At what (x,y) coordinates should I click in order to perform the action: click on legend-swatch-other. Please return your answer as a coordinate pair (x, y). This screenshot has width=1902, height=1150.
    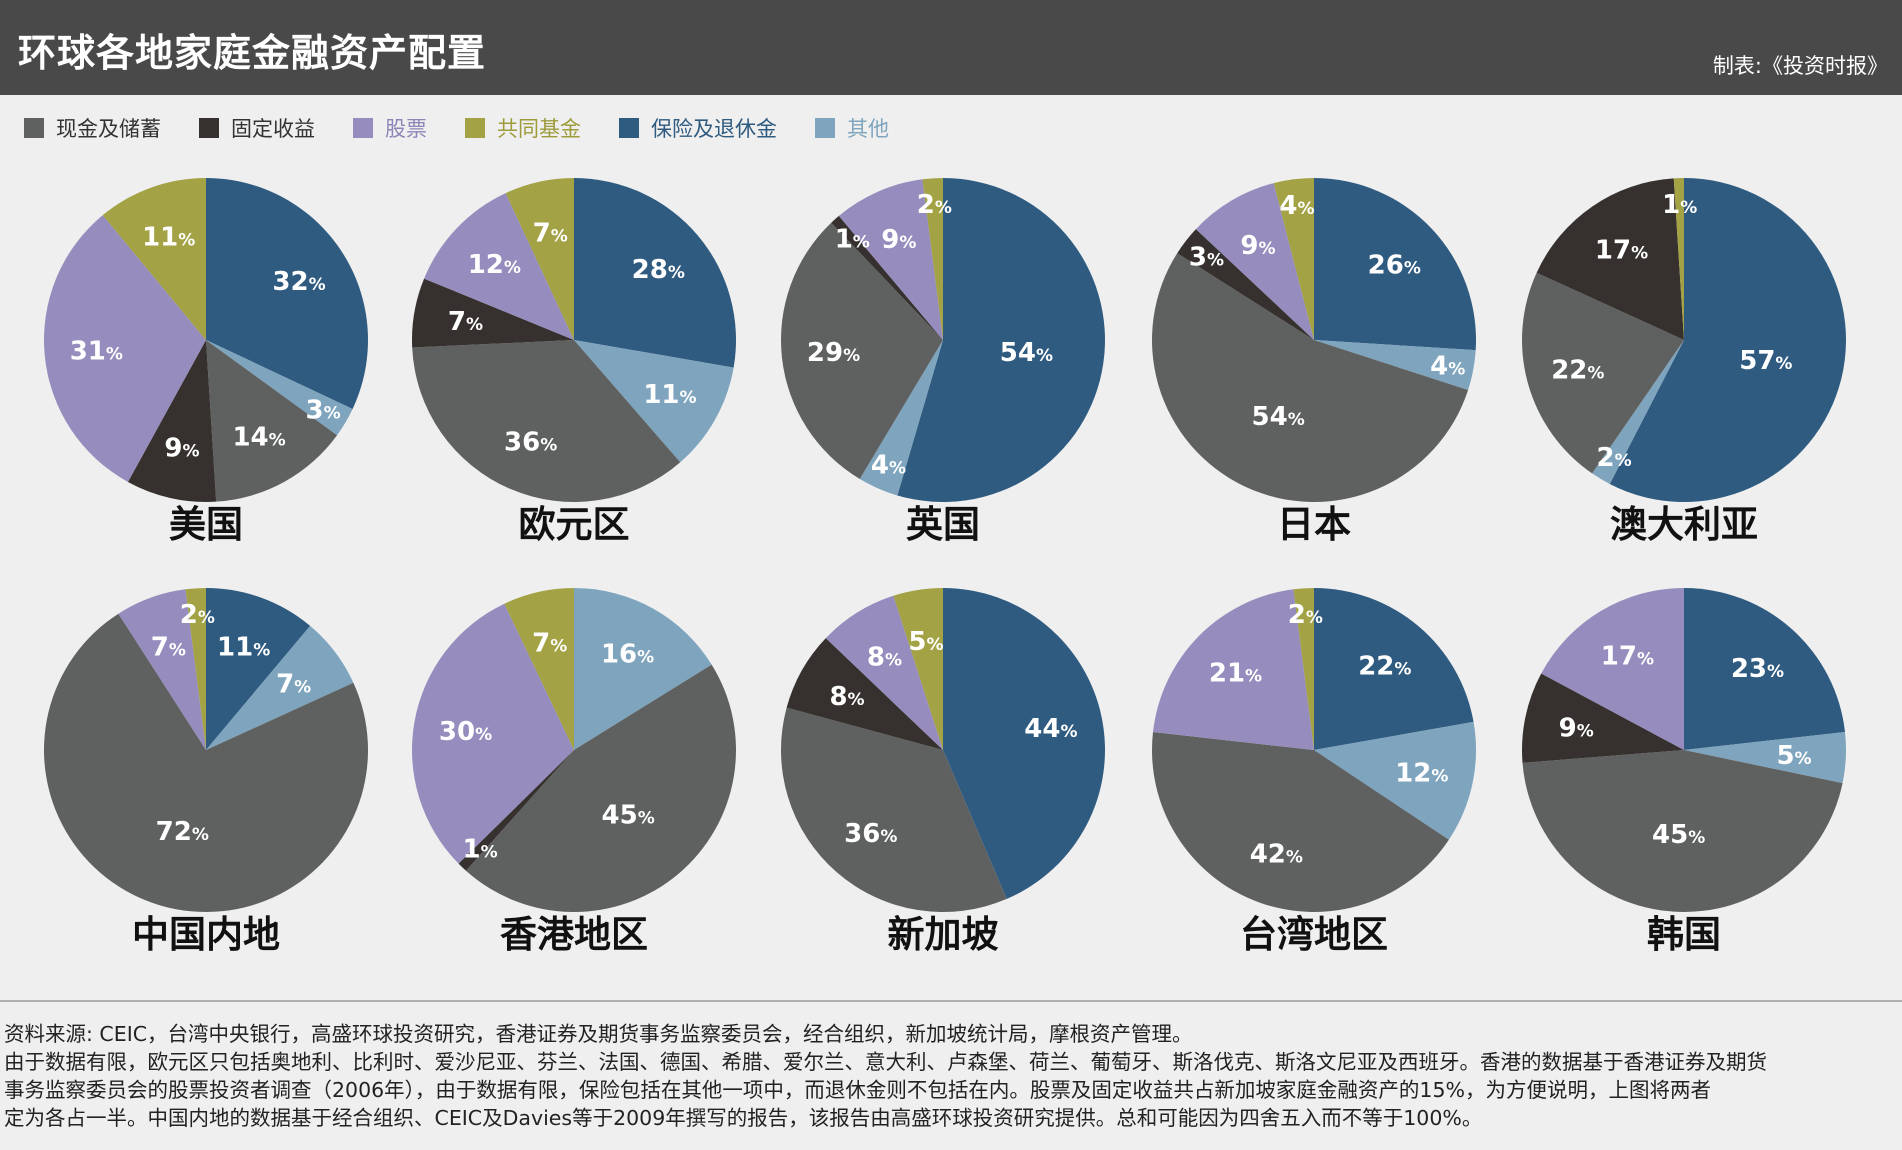
    Looking at the image, I should click on (825, 128).